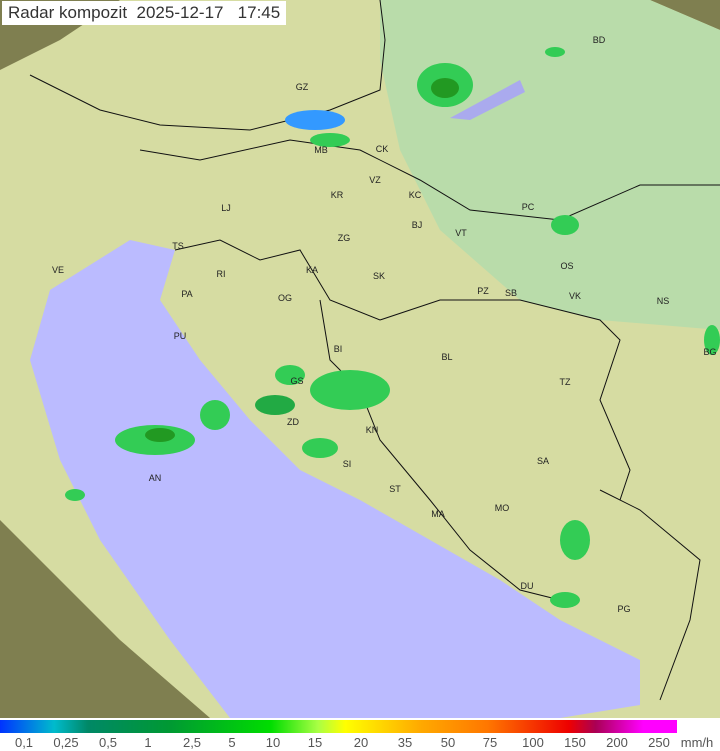 The width and height of the screenshot is (720, 751). Describe the element at coordinates (337, 195) in the screenshot. I see `city-label-kr: KR` at that location.